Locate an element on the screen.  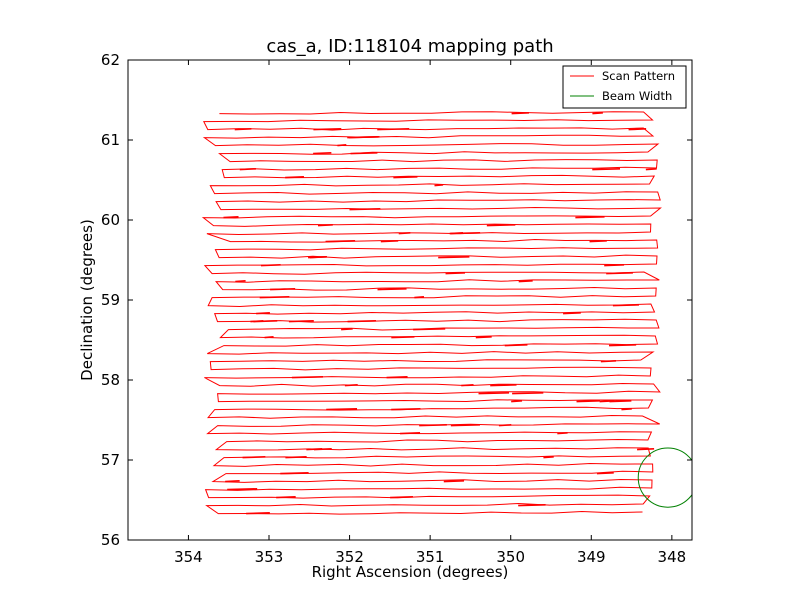
beam-width-circle is located at coordinates (664, 477).